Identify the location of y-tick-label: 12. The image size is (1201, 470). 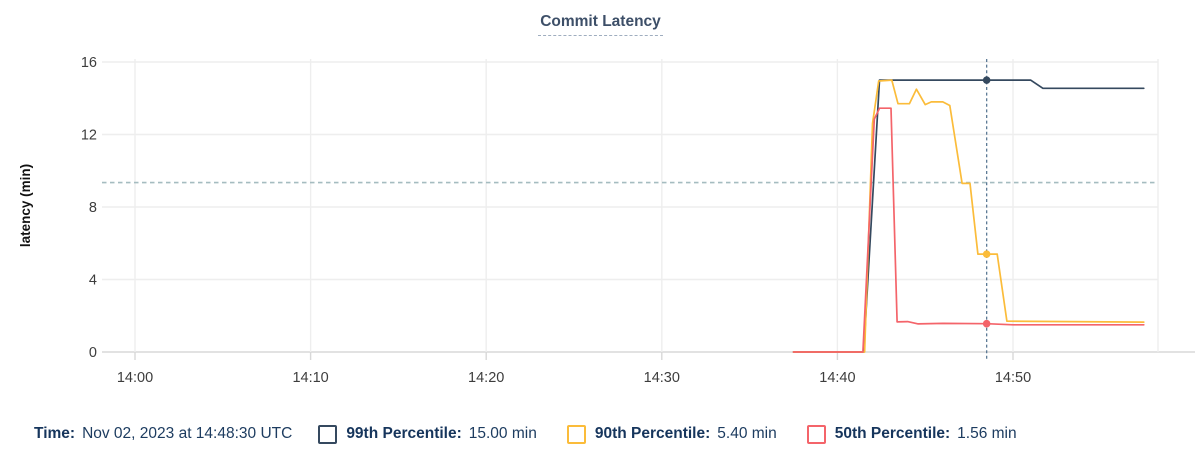
(89, 136).